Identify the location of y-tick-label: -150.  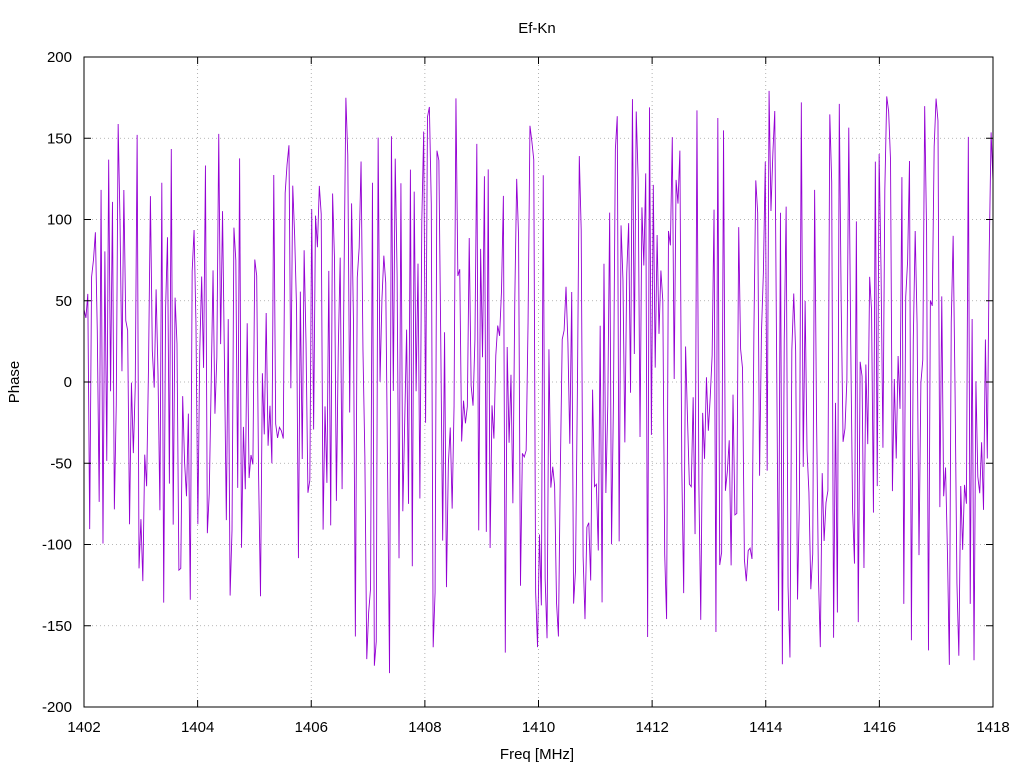
(57, 626).